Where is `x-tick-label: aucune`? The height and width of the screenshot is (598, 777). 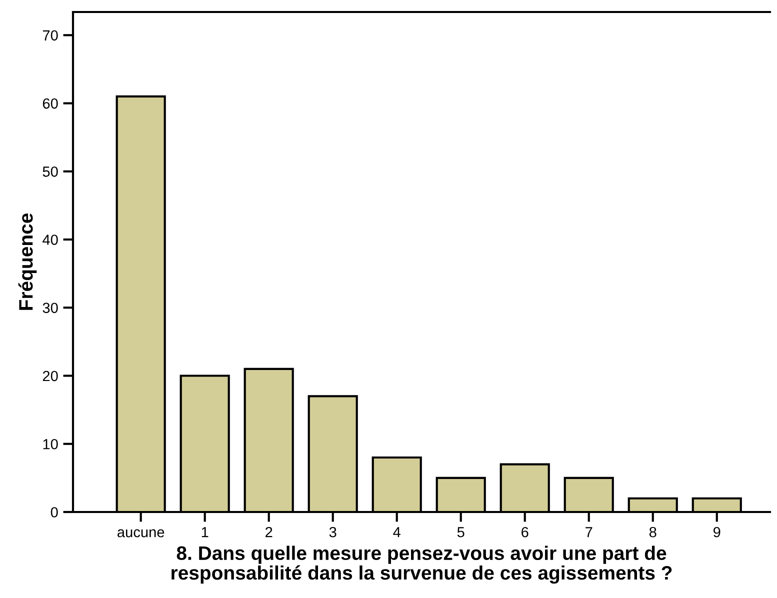 x-tick-label: aucune is located at coordinates (141, 533).